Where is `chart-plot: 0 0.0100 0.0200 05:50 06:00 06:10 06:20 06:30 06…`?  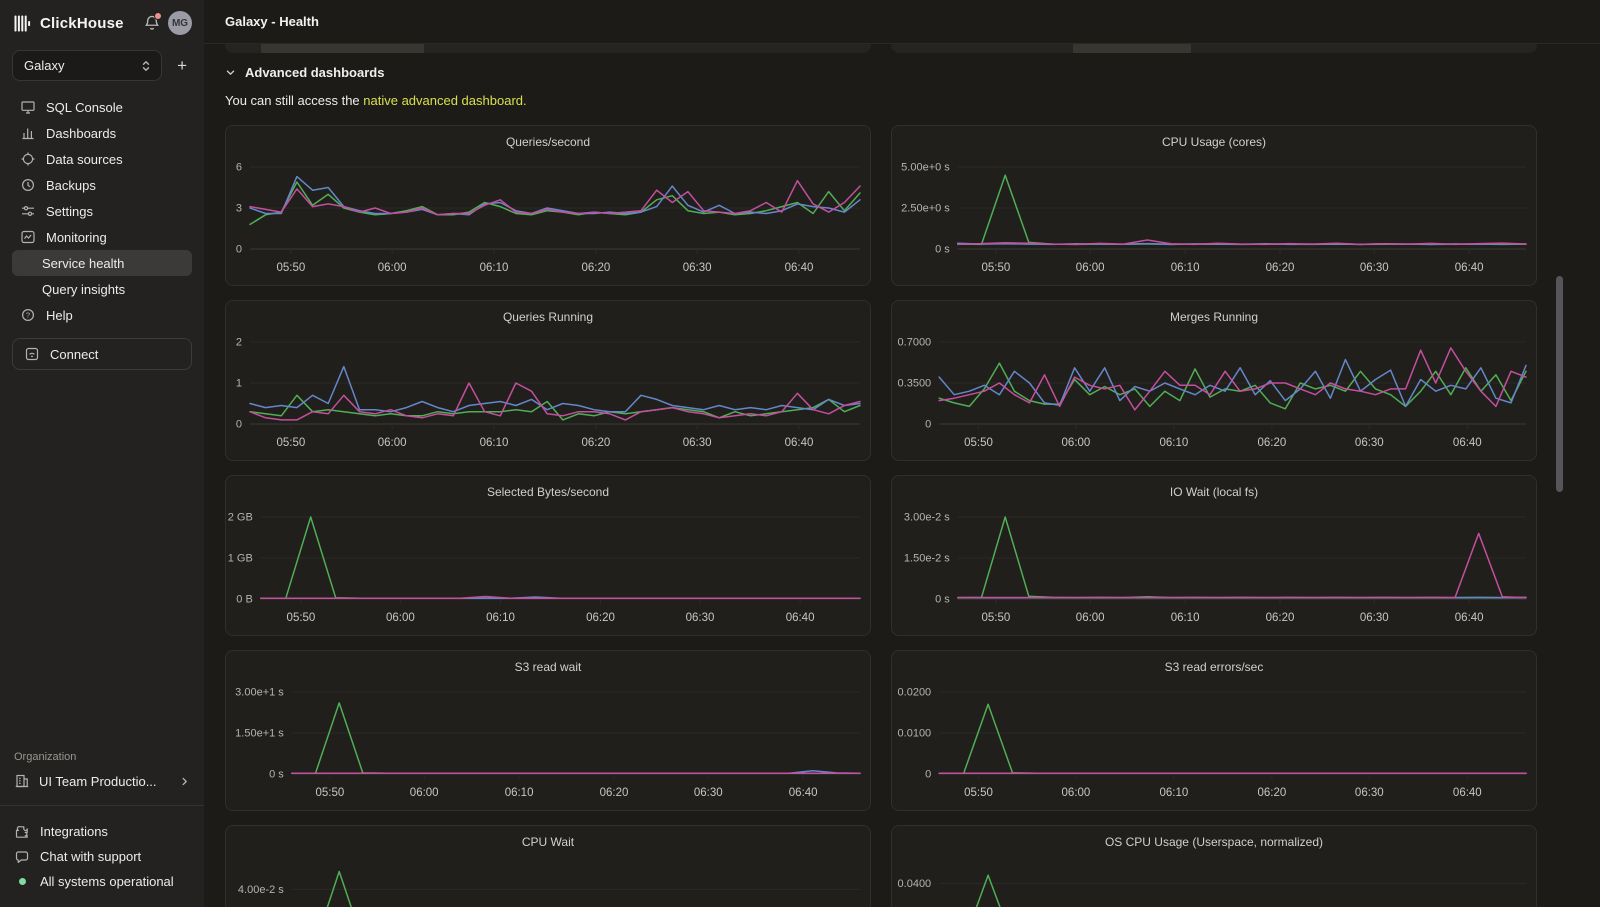
chart-plot: 0 0.0100 0.0200 05:50 06:00 06:10 06:20 06:30 06… is located at coordinates (1214, 745).